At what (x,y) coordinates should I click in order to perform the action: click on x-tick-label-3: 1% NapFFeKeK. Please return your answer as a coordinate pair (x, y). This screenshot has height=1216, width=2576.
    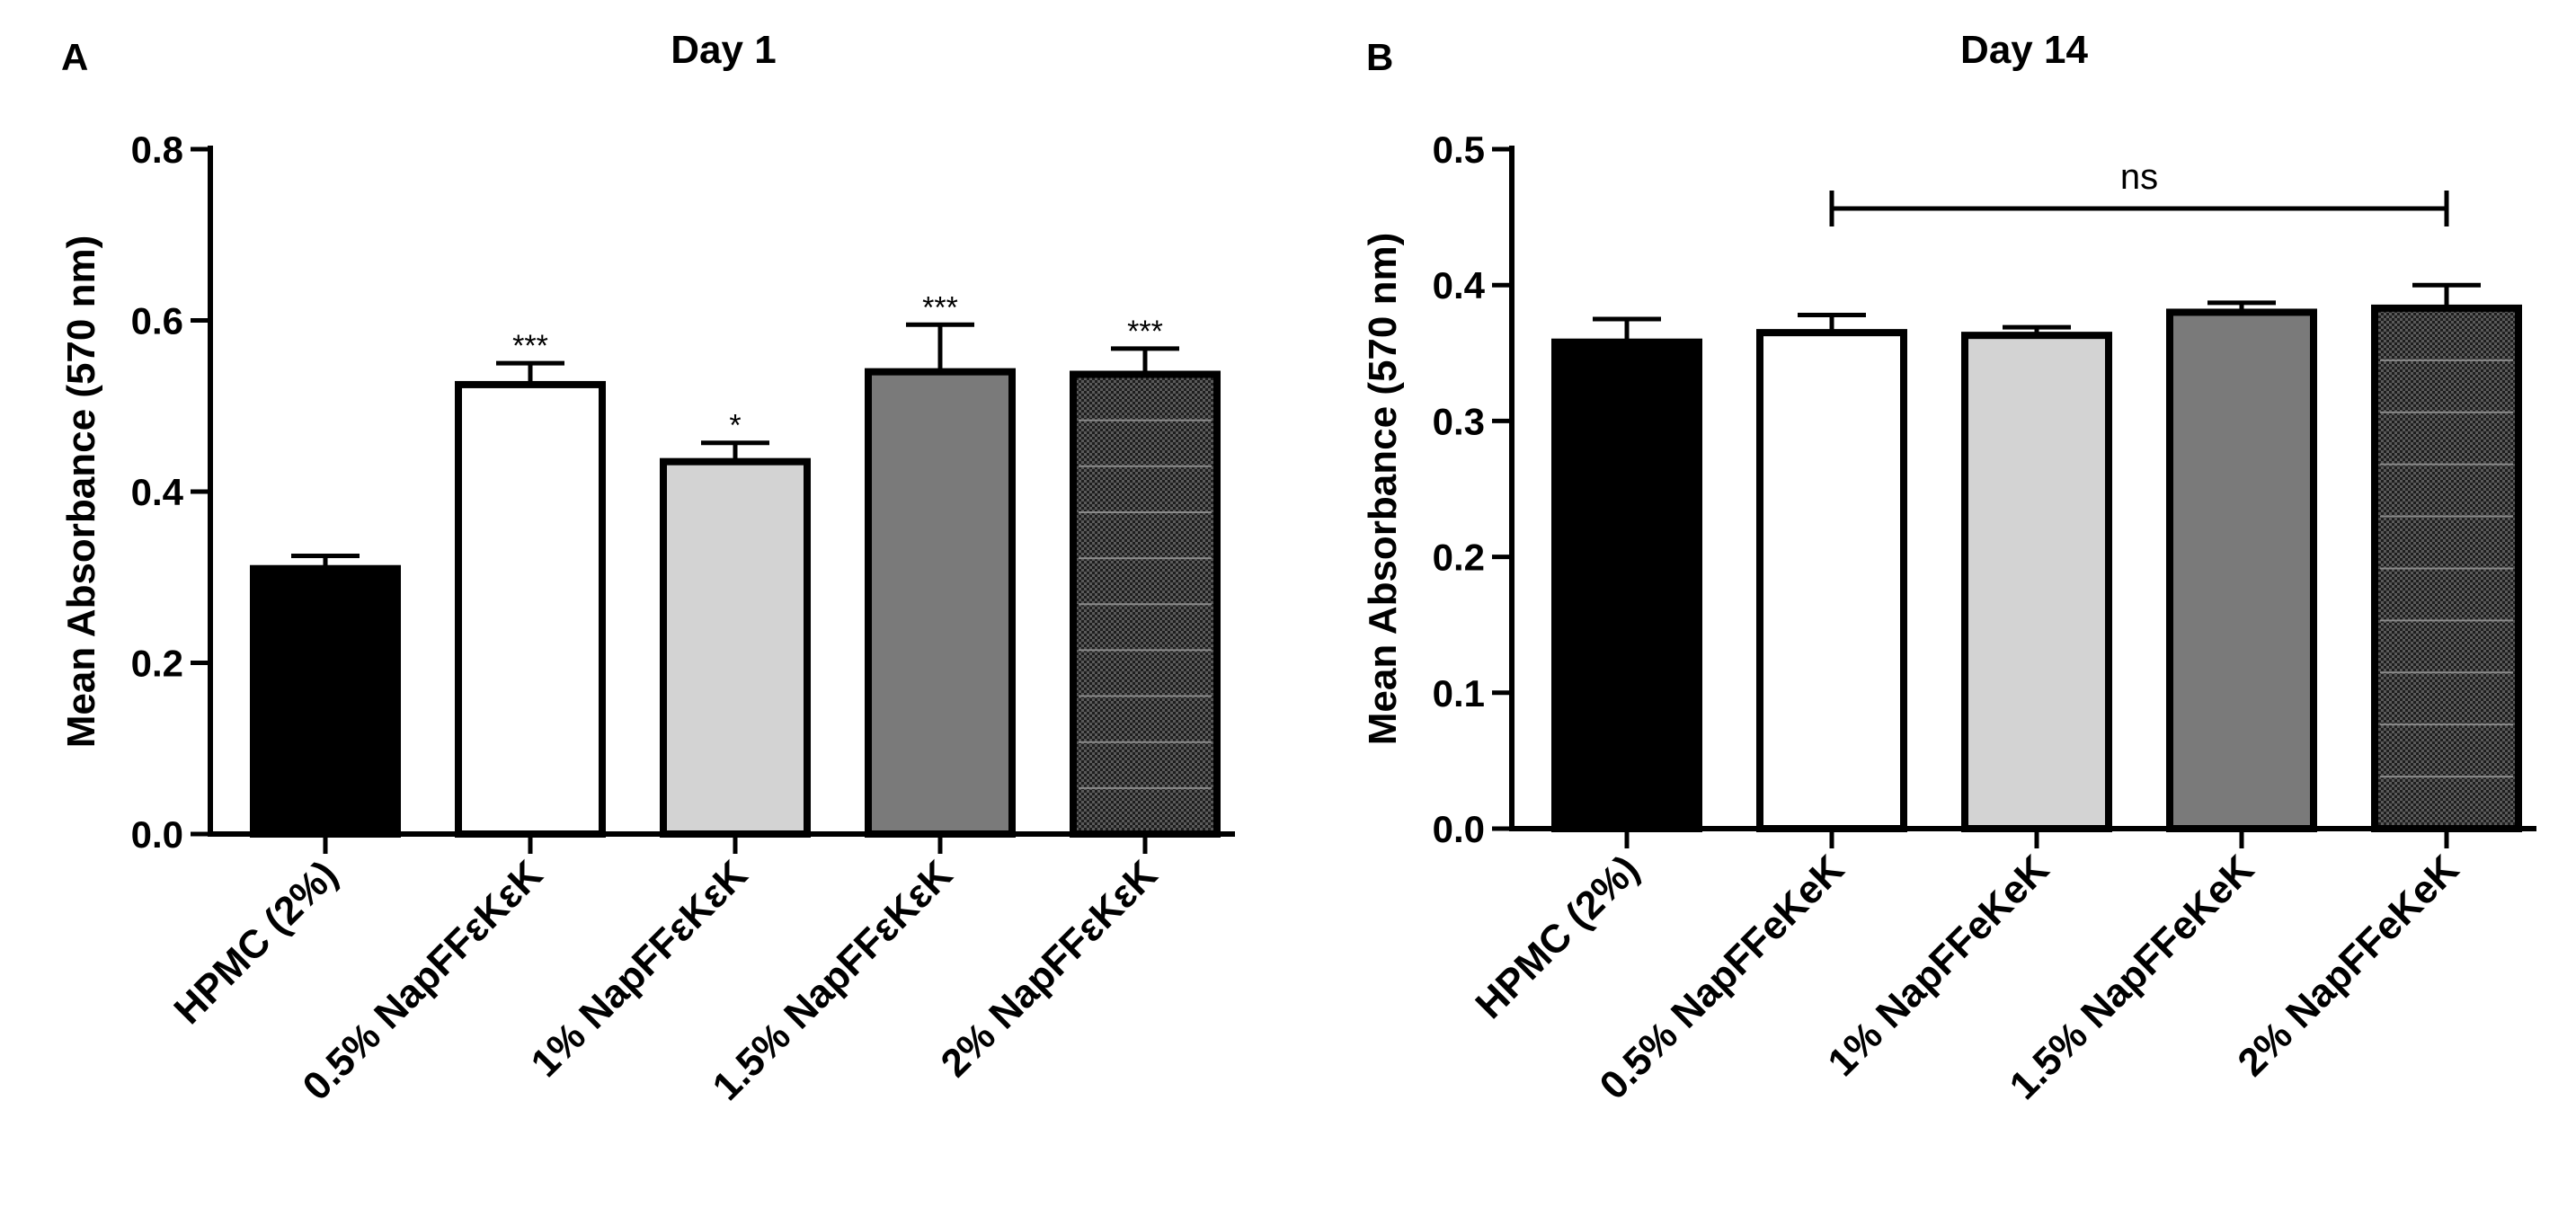
    Looking at the image, I should click on (1938, 966).